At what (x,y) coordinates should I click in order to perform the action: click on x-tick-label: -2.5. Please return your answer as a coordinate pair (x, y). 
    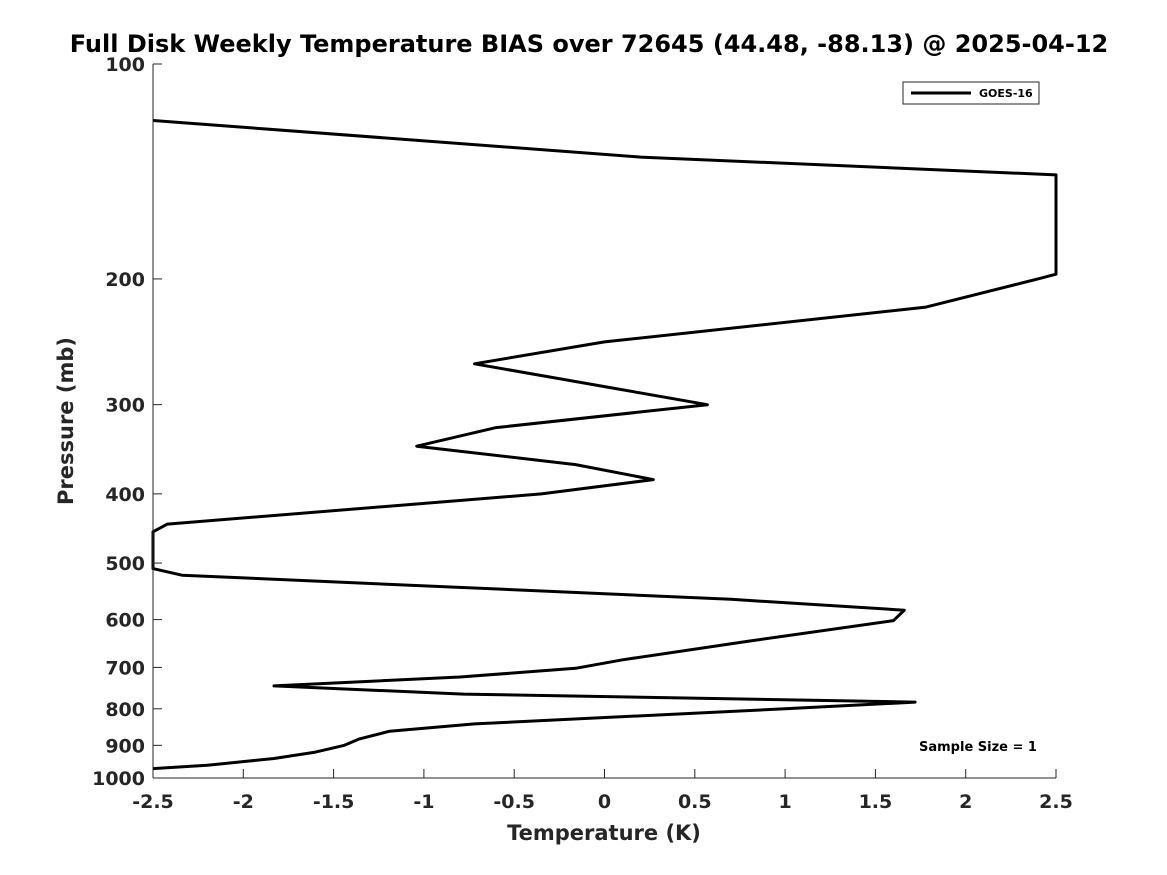
    Looking at the image, I should click on (153, 802).